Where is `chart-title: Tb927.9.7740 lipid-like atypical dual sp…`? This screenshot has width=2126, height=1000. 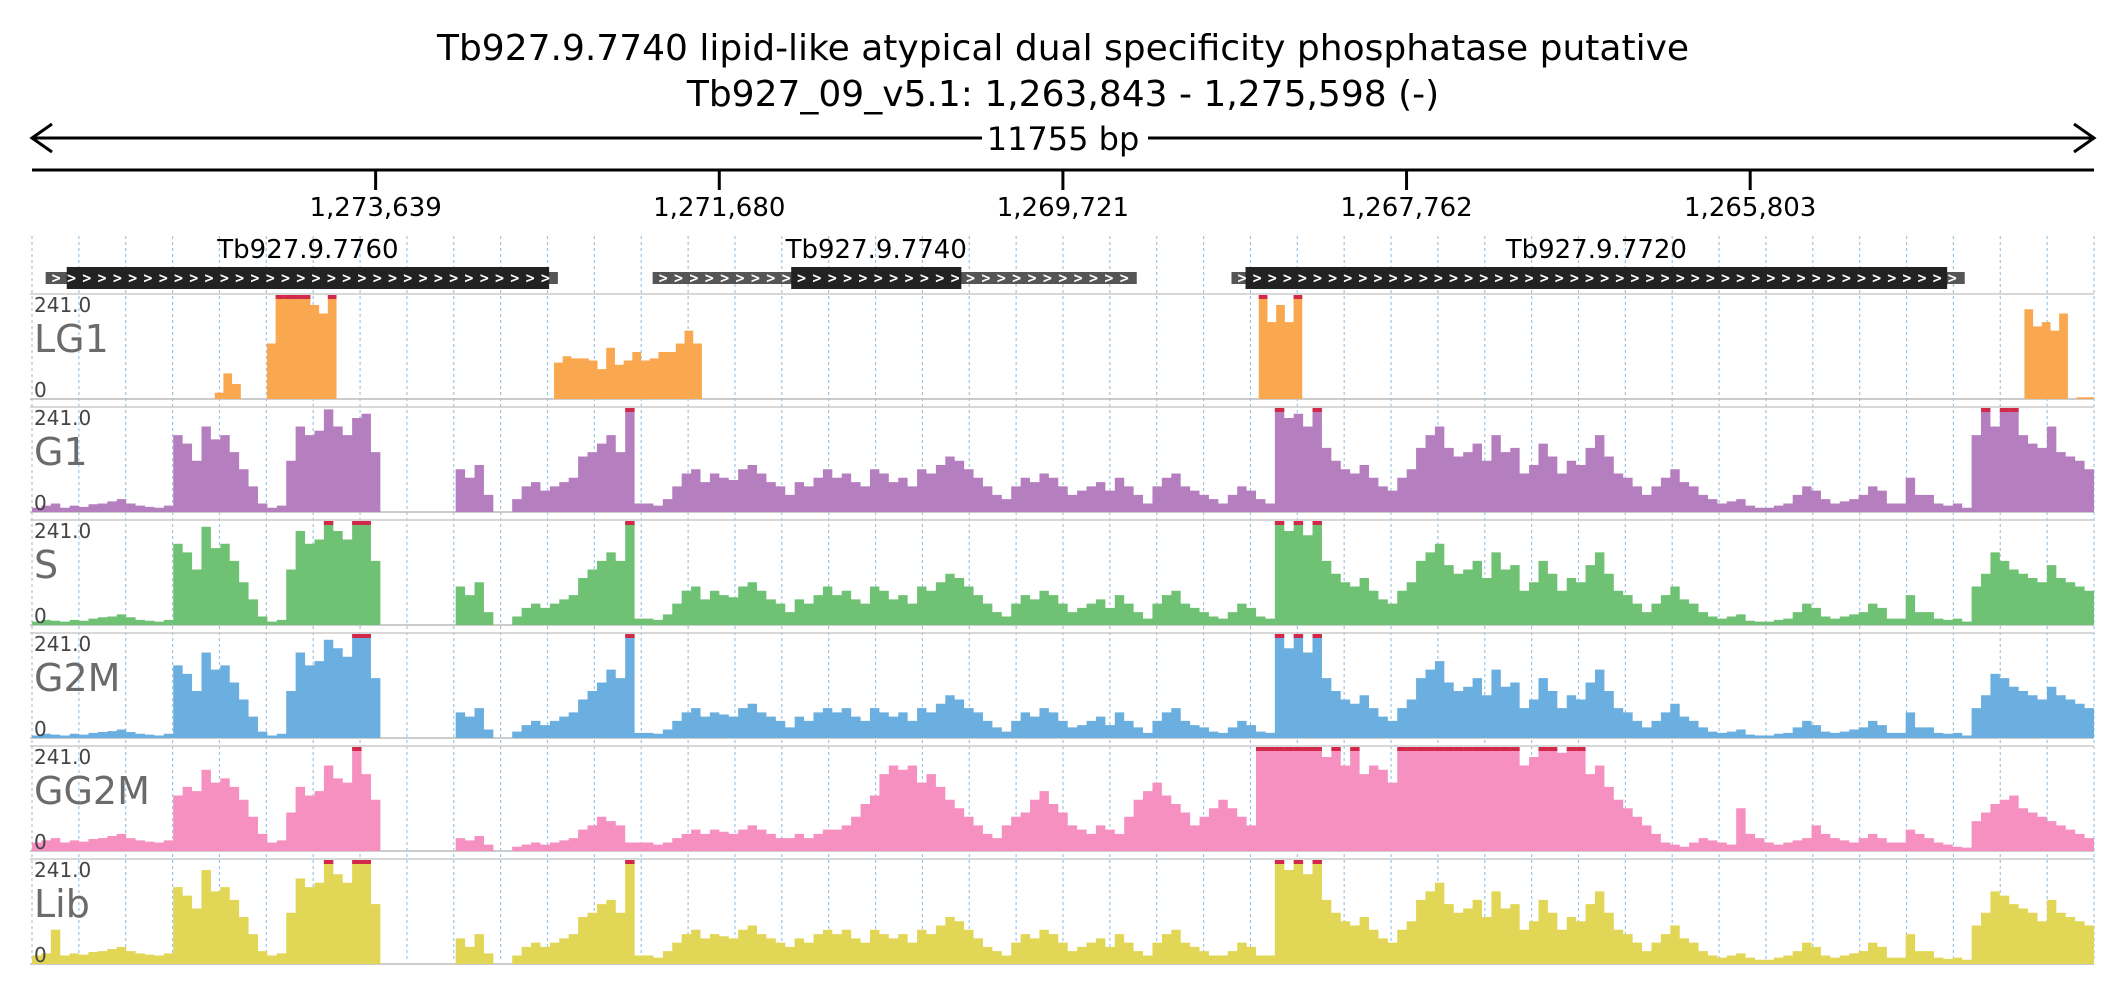 chart-title: Tb927.9.7740 lipid-like atypical dual sp… is located at coordinates (1062, 48).